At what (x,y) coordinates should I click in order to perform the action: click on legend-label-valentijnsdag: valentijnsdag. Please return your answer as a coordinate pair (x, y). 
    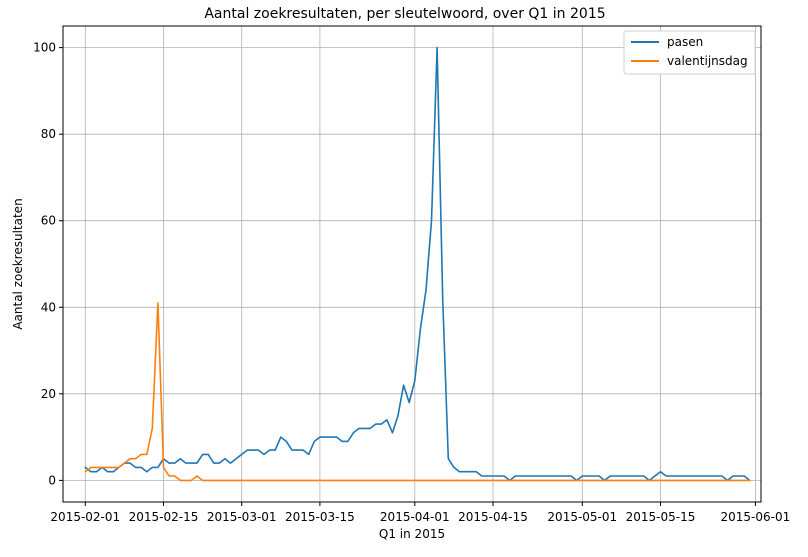
    Looking at the image, I should click on (707, 61).